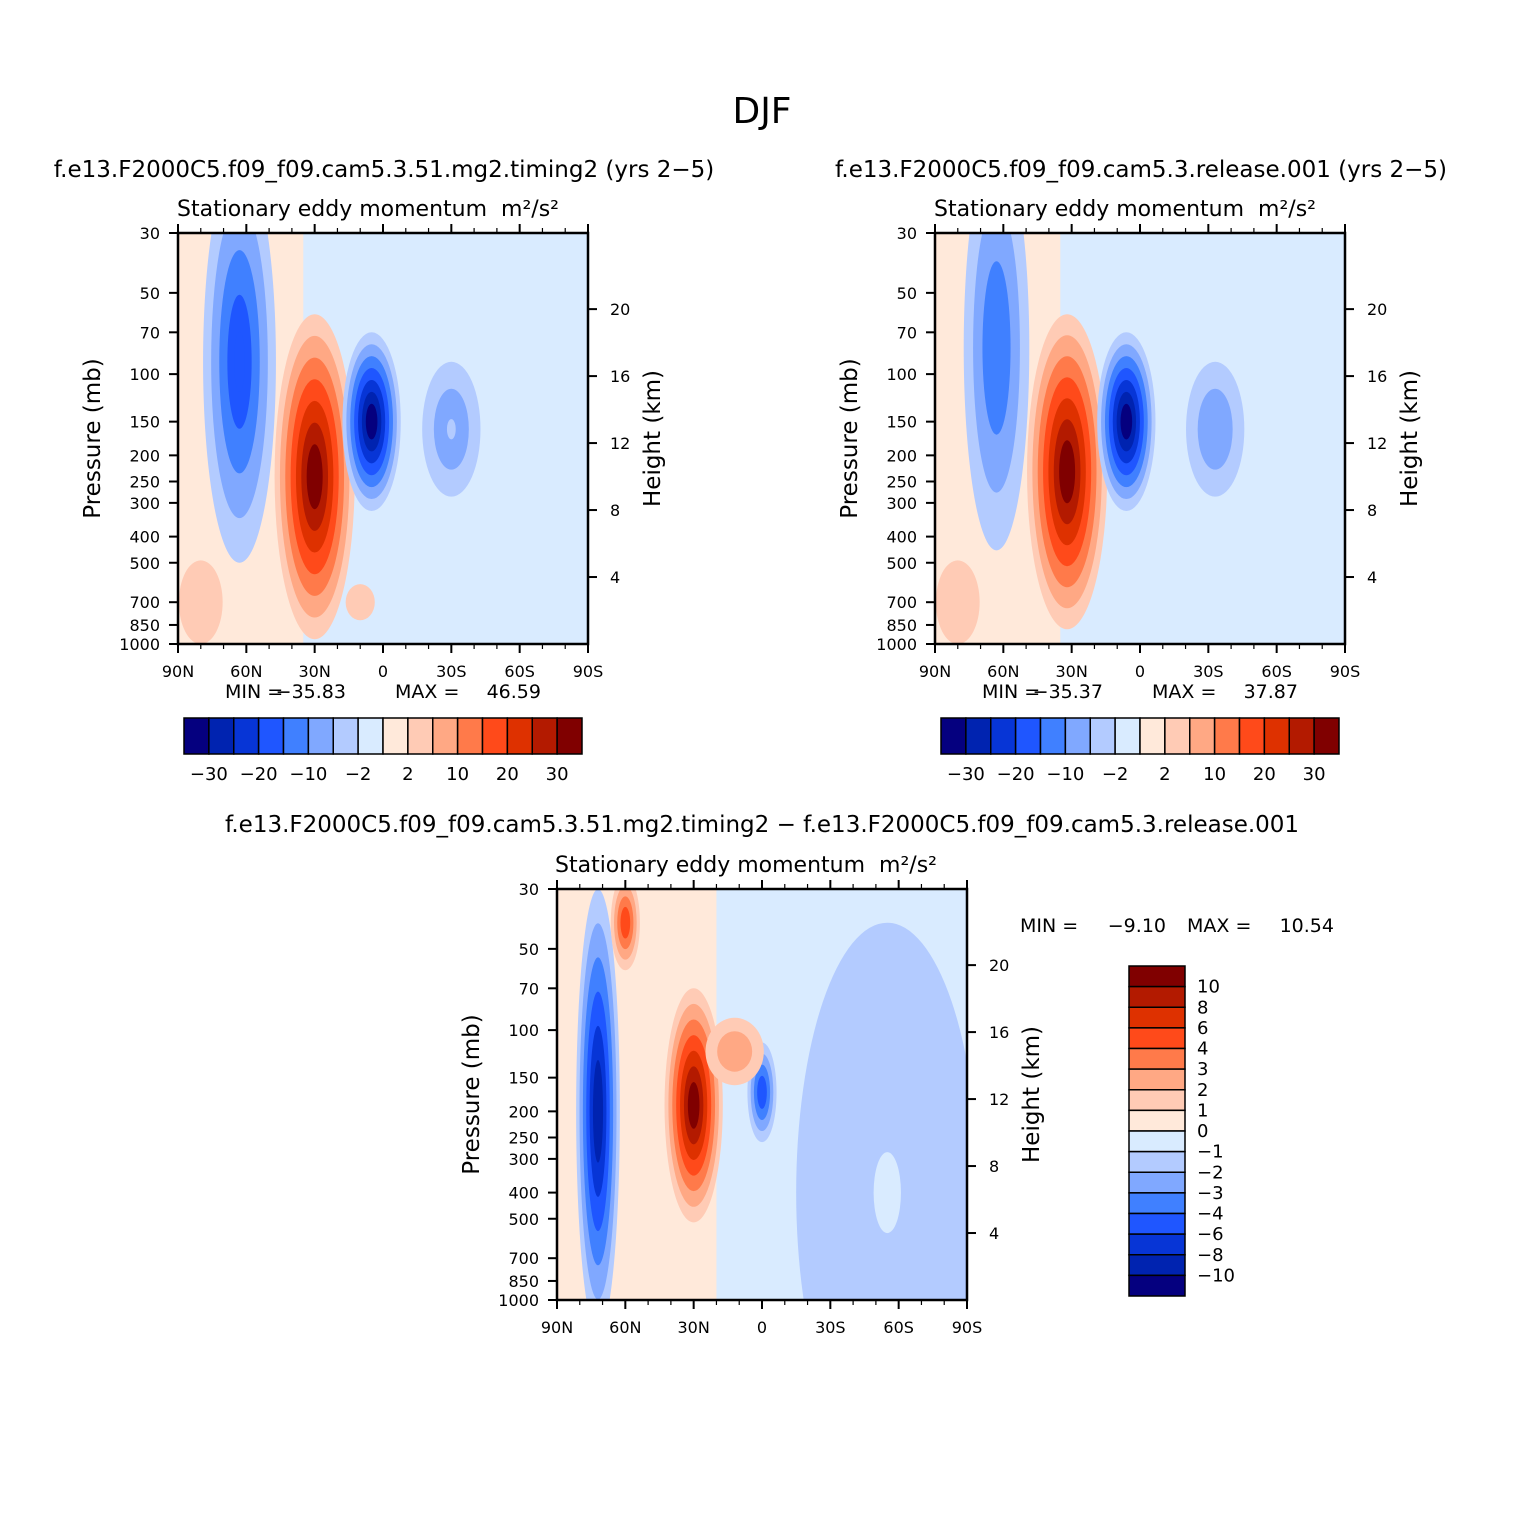 The image size is (1524, 1528). What do you see at coordinates (150, 293) in the screenshot?
I see `y-tick-label: 50` at bounding box center [150, 293].